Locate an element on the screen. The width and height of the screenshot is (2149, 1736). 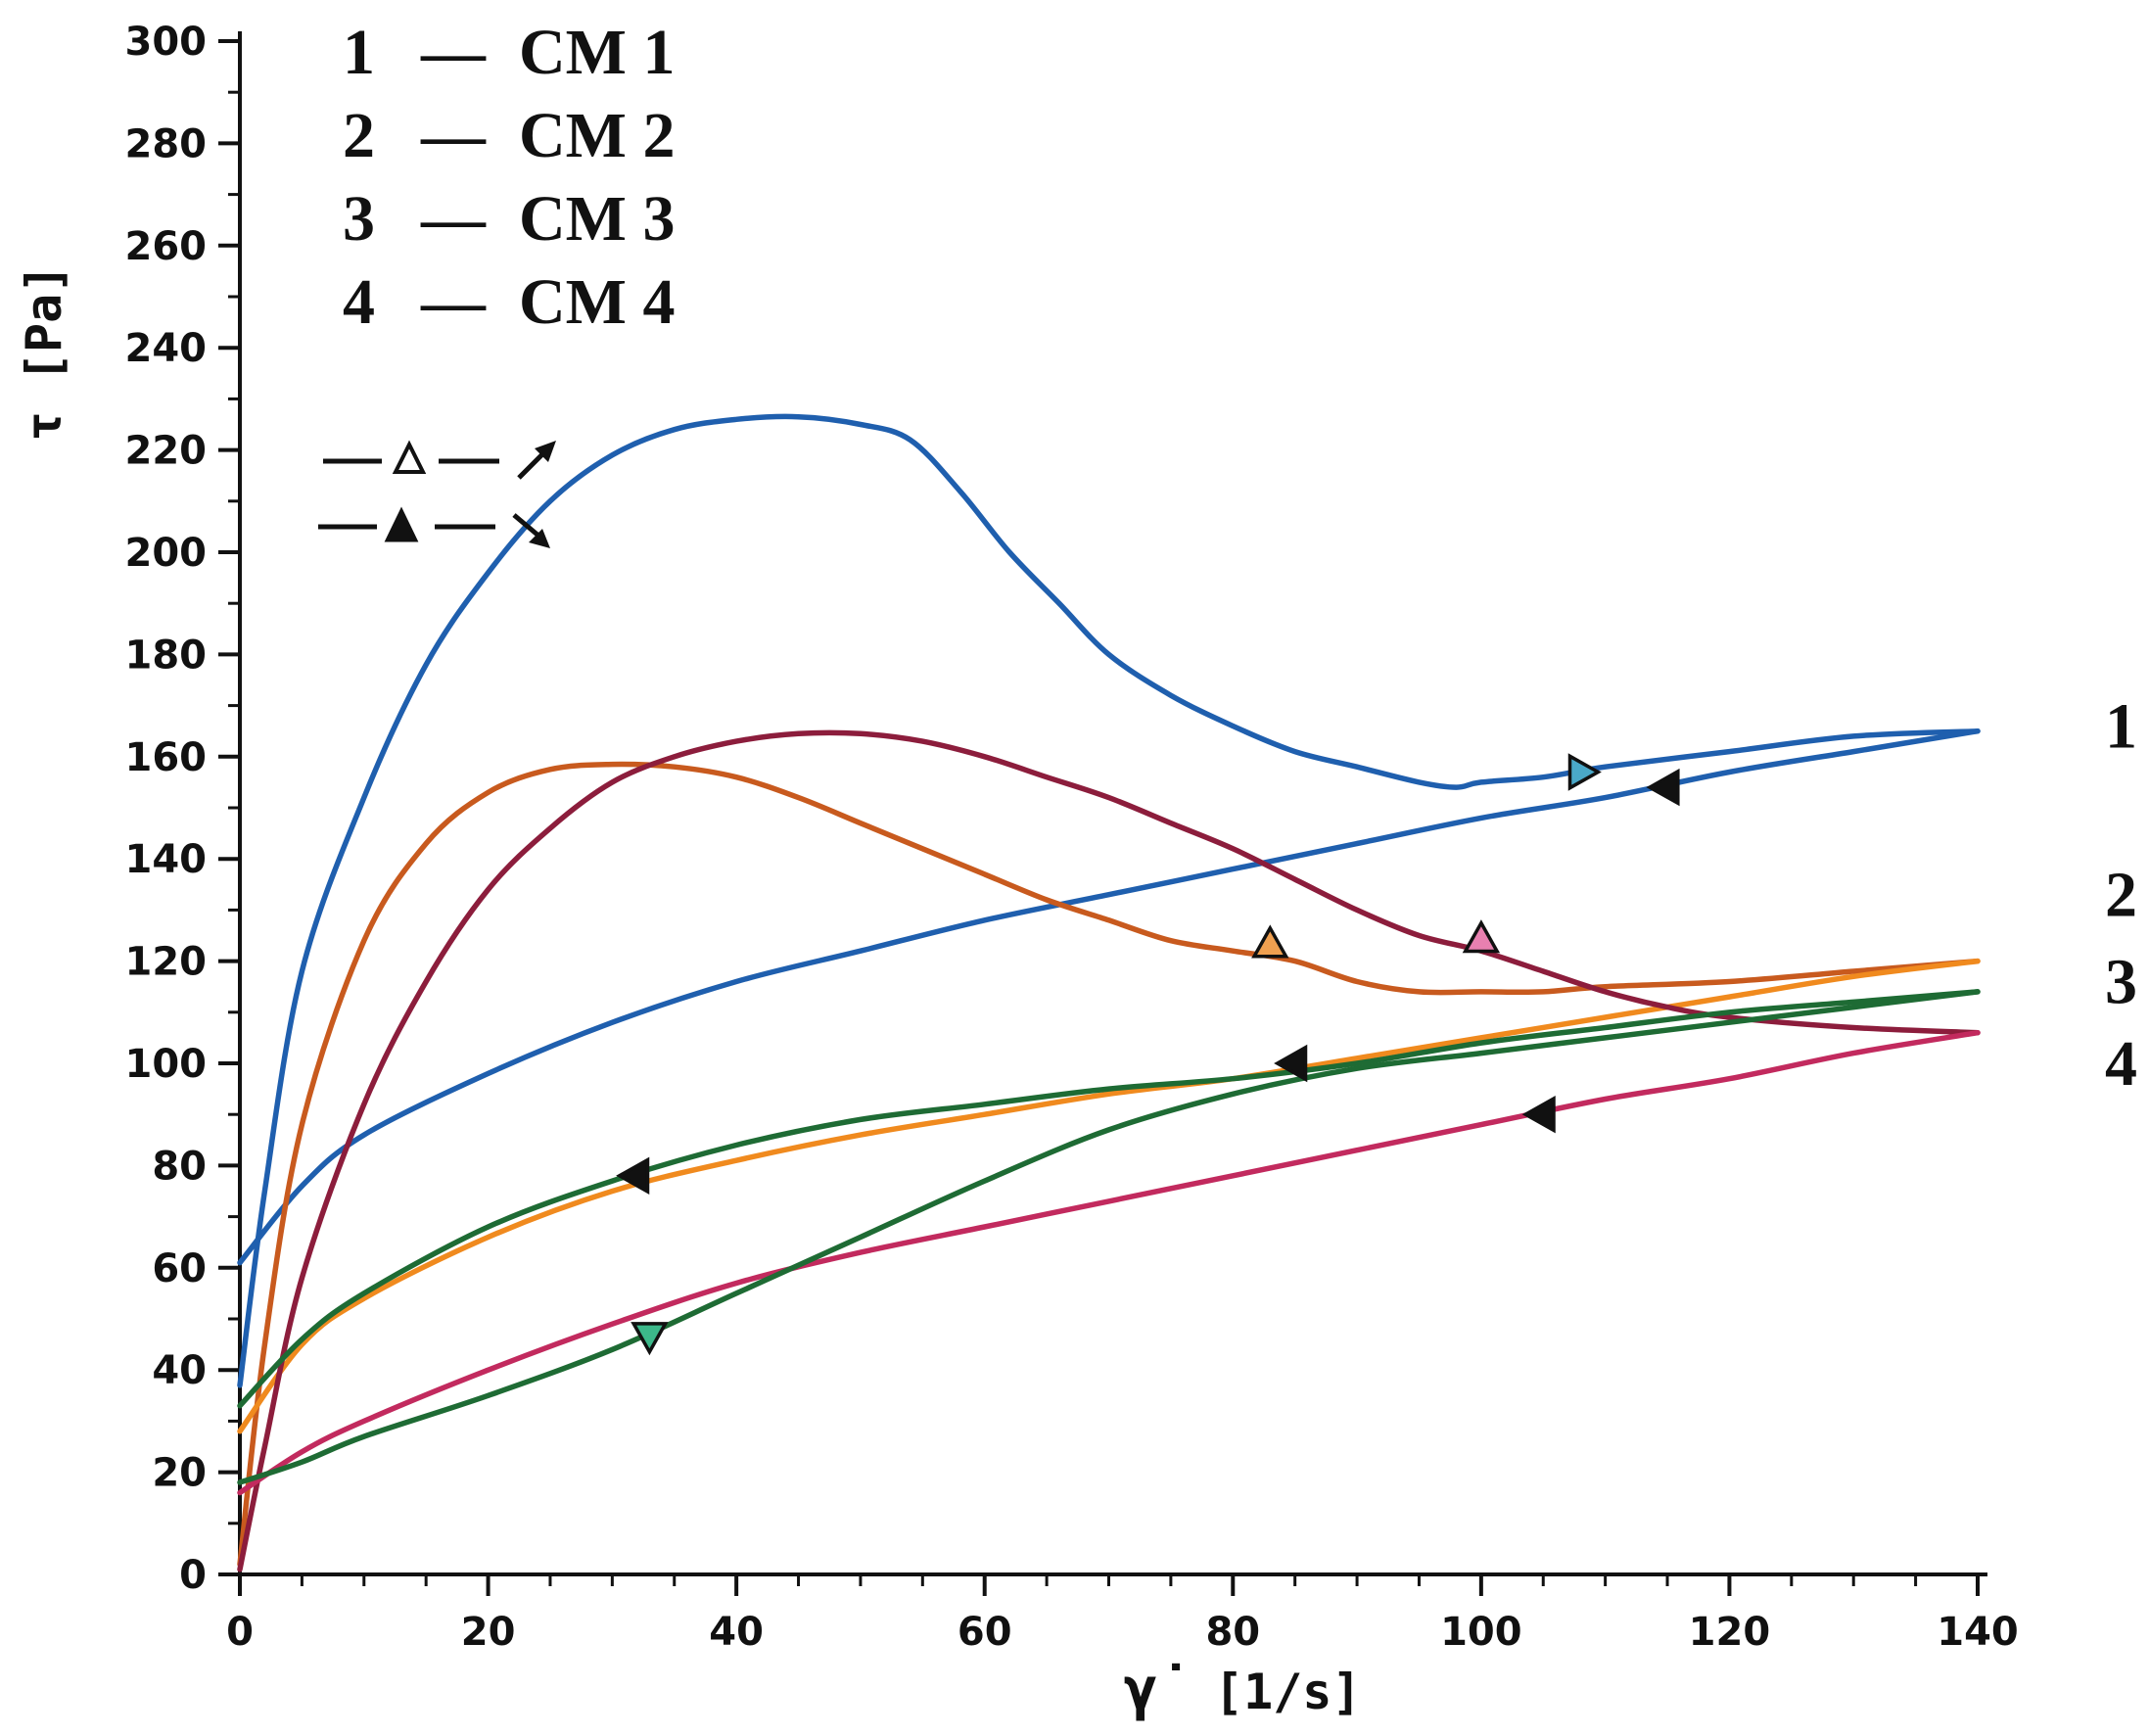
y-tick-label: 260 is located at coordinates (166, 246).